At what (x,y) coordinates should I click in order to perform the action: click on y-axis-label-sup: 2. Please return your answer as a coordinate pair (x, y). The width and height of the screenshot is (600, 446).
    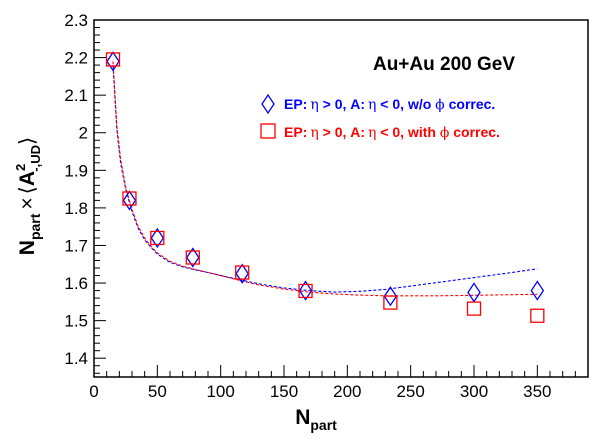
    Looking at the image, I should click on (20, 167).